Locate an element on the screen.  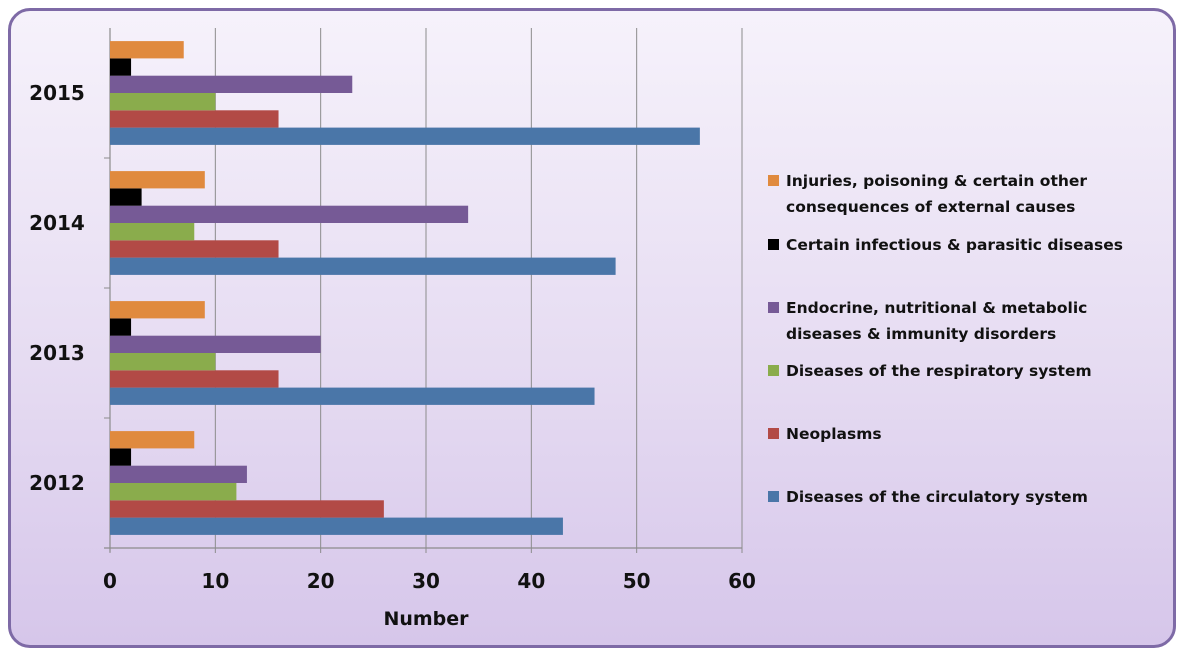
x-axis-label: Number is located at coordinates (426, 619).